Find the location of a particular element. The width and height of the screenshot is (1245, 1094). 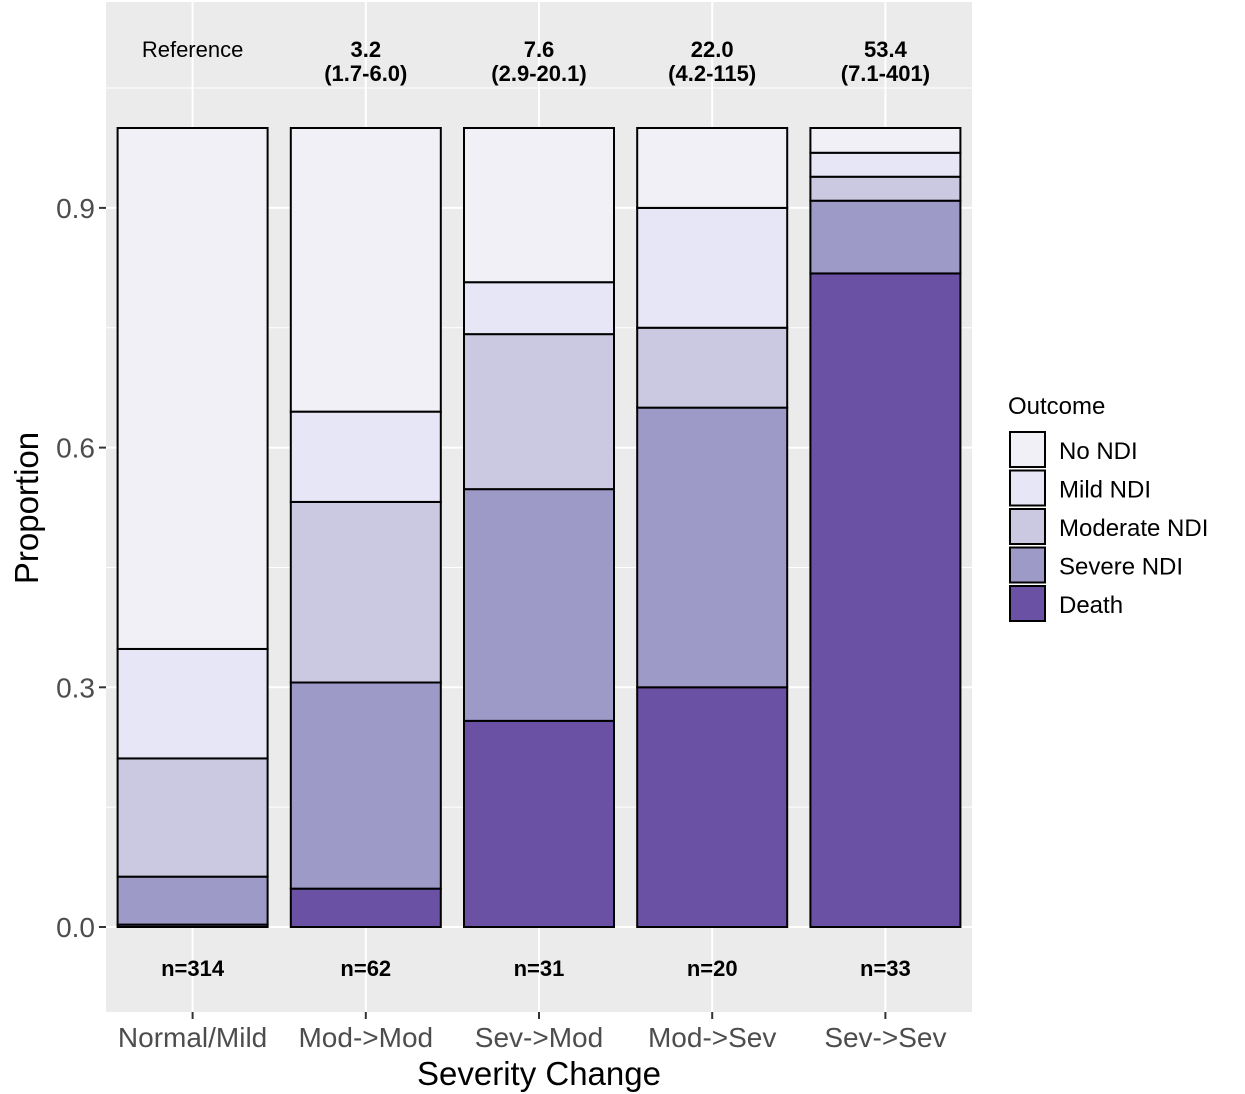

bar-segment-normal-mild-severe-ndi is located at coordinates (192, 900).